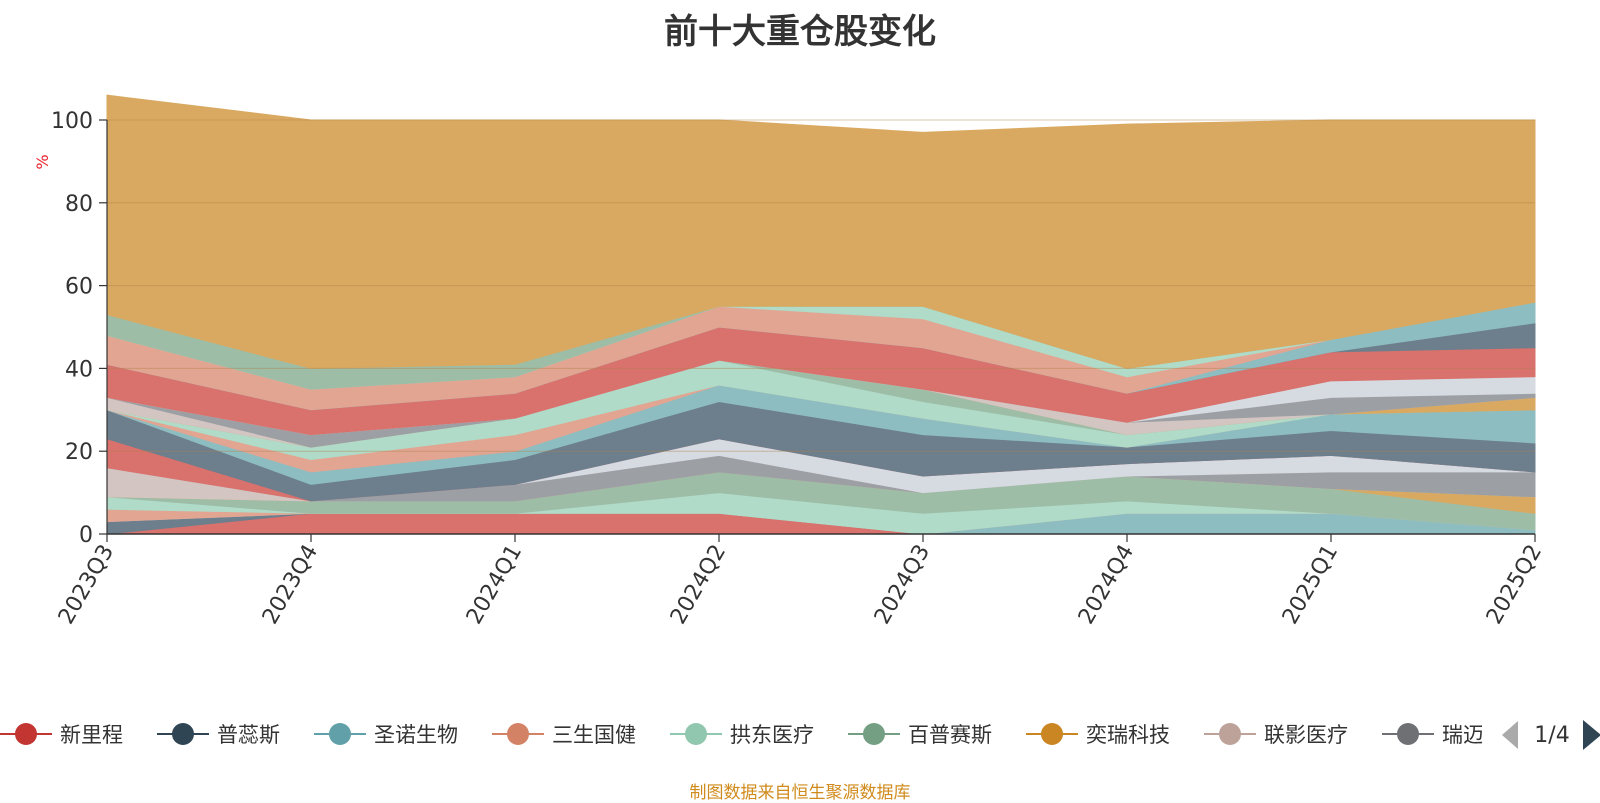 This screenshot has height=803, width=1600. I want to click on x-tick-label: 2023Q3, so click(86, 585).